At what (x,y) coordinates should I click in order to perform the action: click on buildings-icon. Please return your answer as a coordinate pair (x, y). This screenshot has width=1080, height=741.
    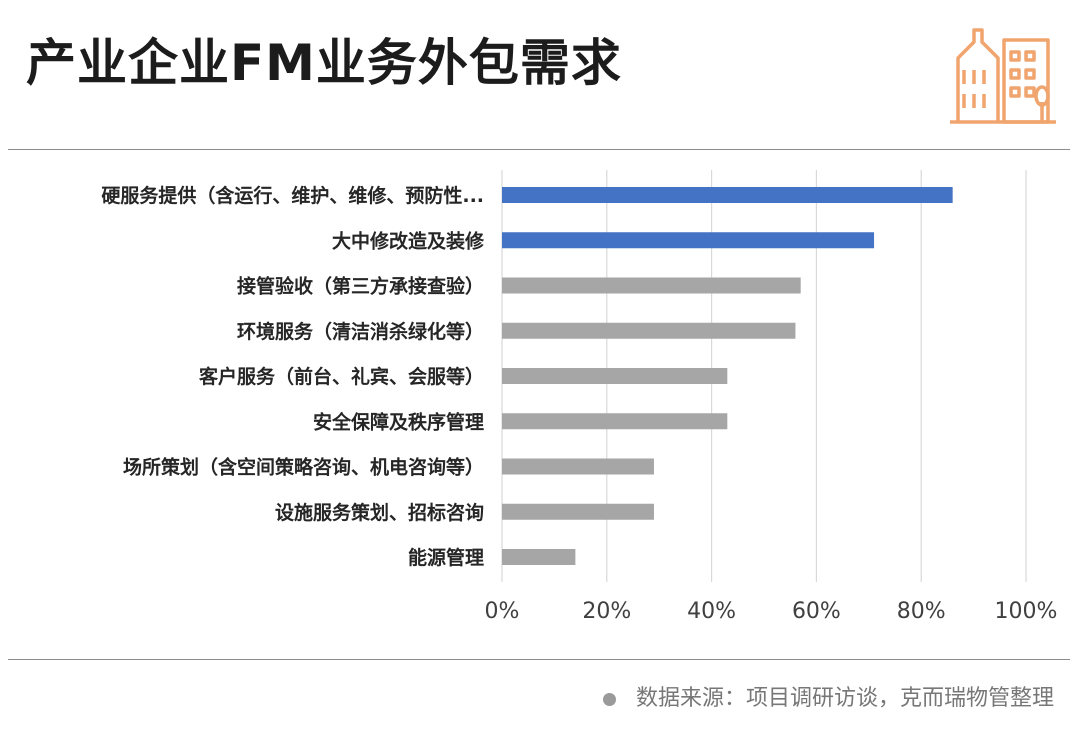
    Looking at the image, I should click on (1003, 74).